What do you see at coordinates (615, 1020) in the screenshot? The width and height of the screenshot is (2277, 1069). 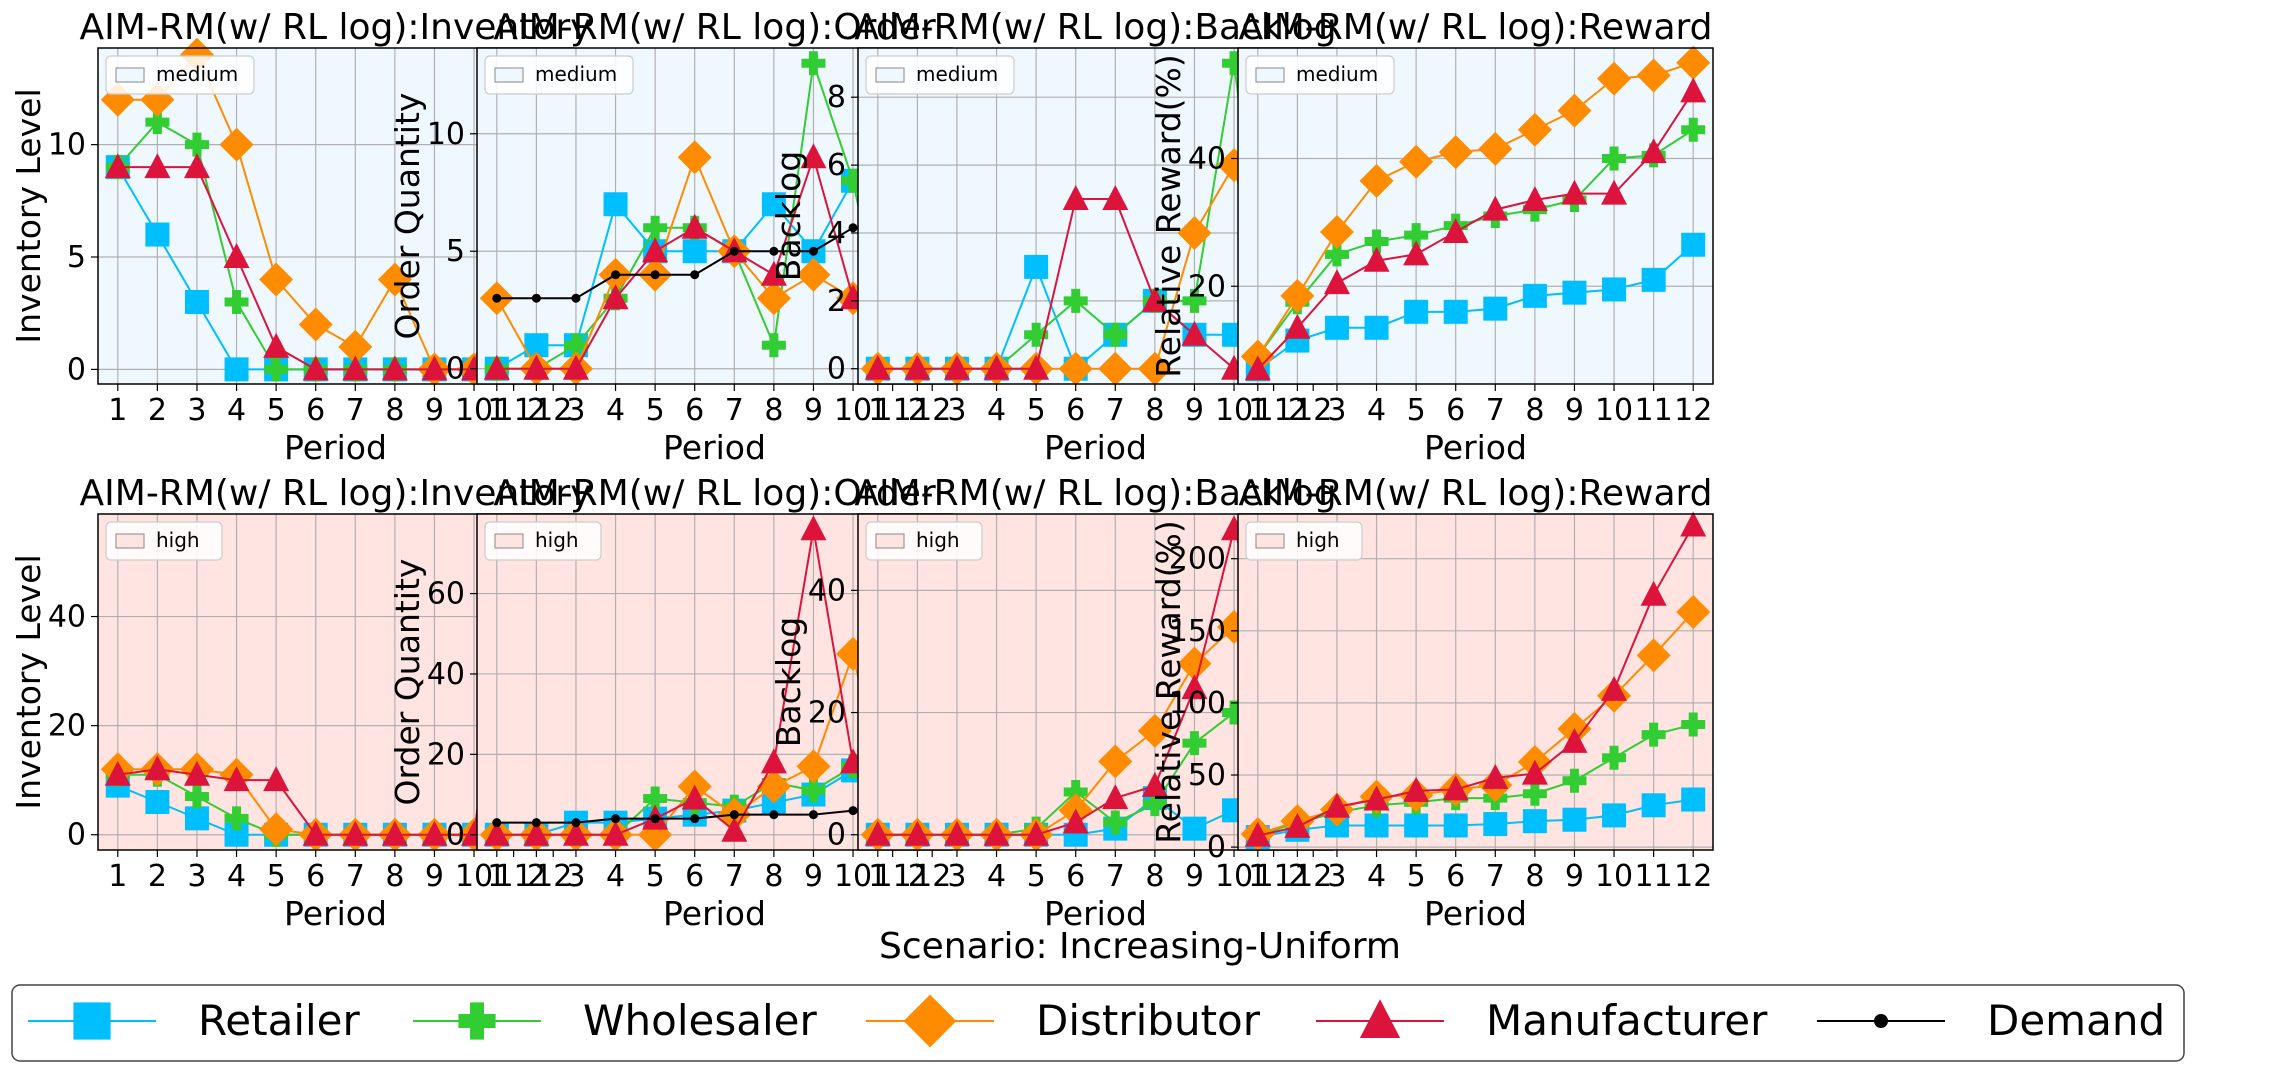 I see `legend-item-wholesaler: Wholesaler` at bounding box center [615, 1020].